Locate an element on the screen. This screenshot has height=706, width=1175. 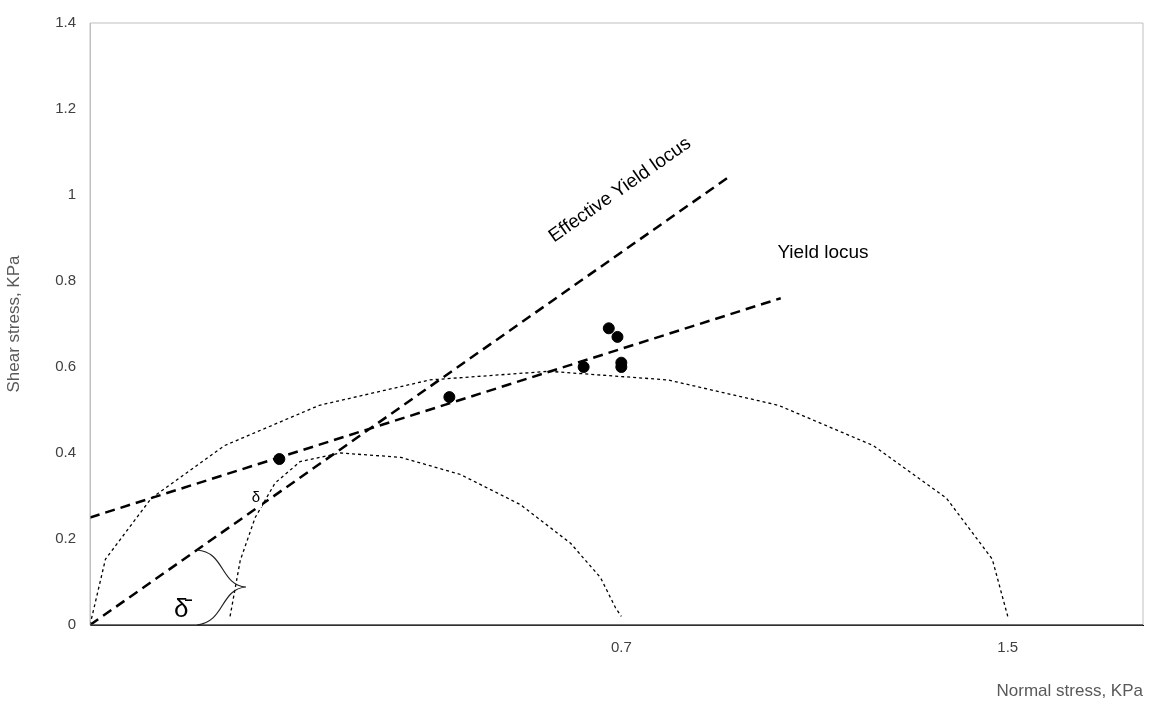
y-tick-label: 0.2 is located at coordinates (65, 538).